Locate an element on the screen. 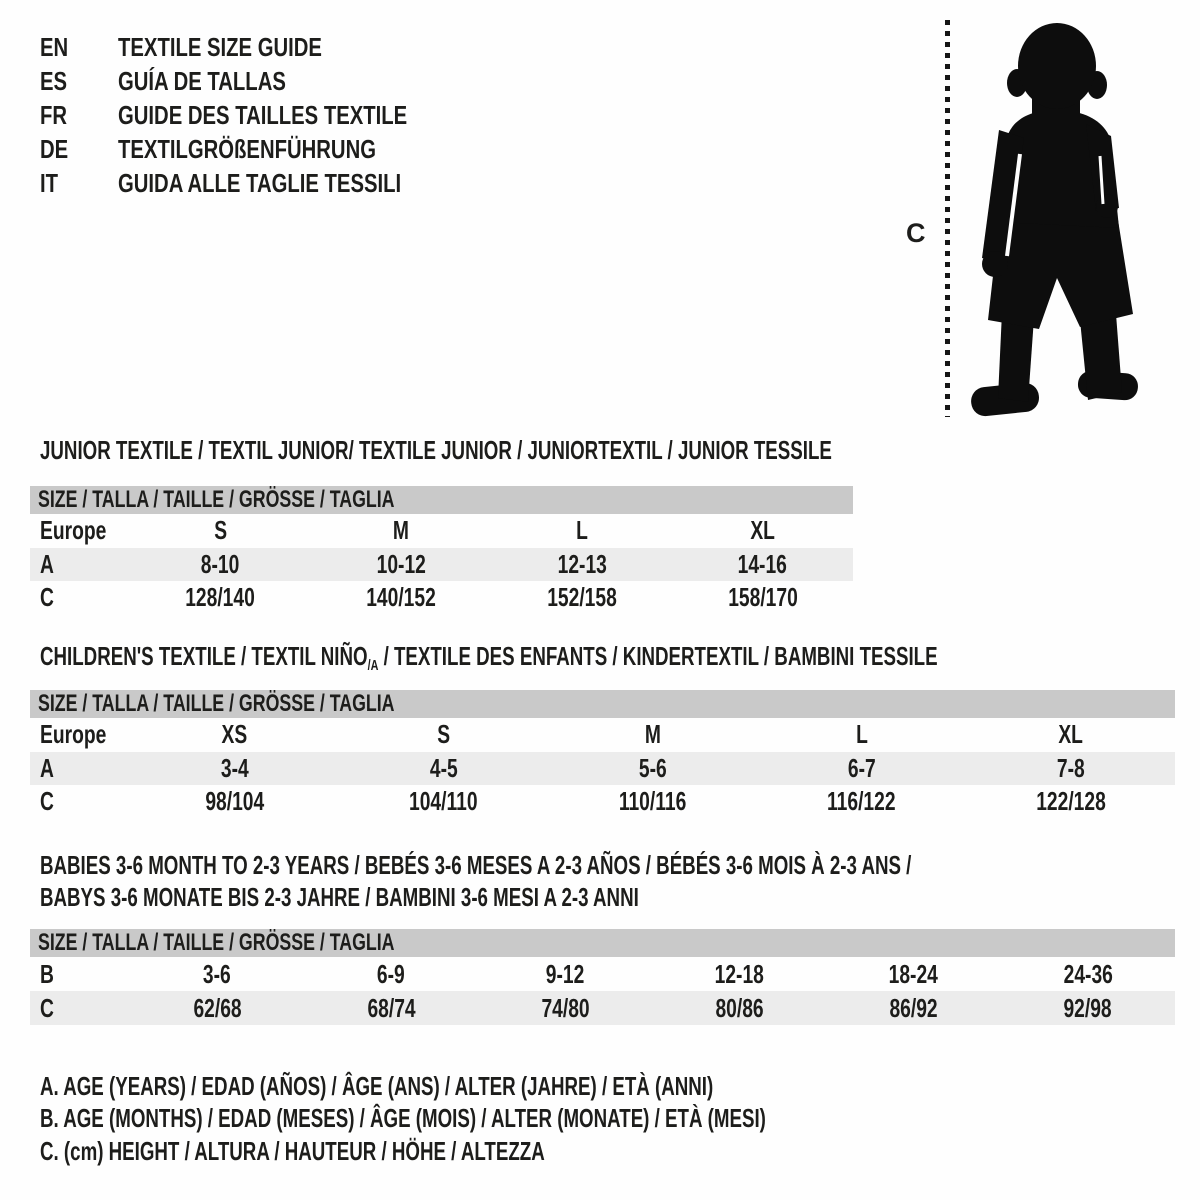 The image size is (1200, 1200). language-row: ES GUÍA DE TALLAS is located at coordinates (264, 81).